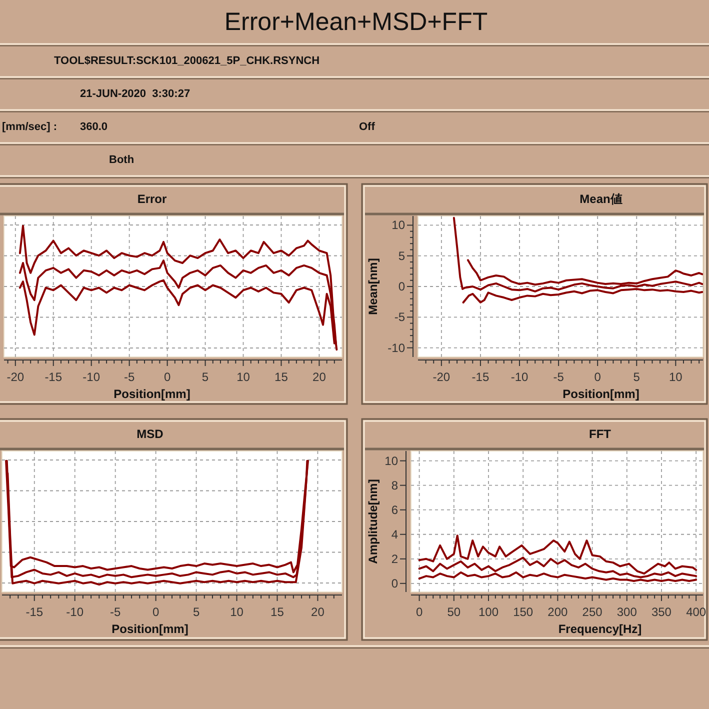 The width and height of the screenshot is (709, 709). I want to click on x-tick-label: 100, so click(488, 612).